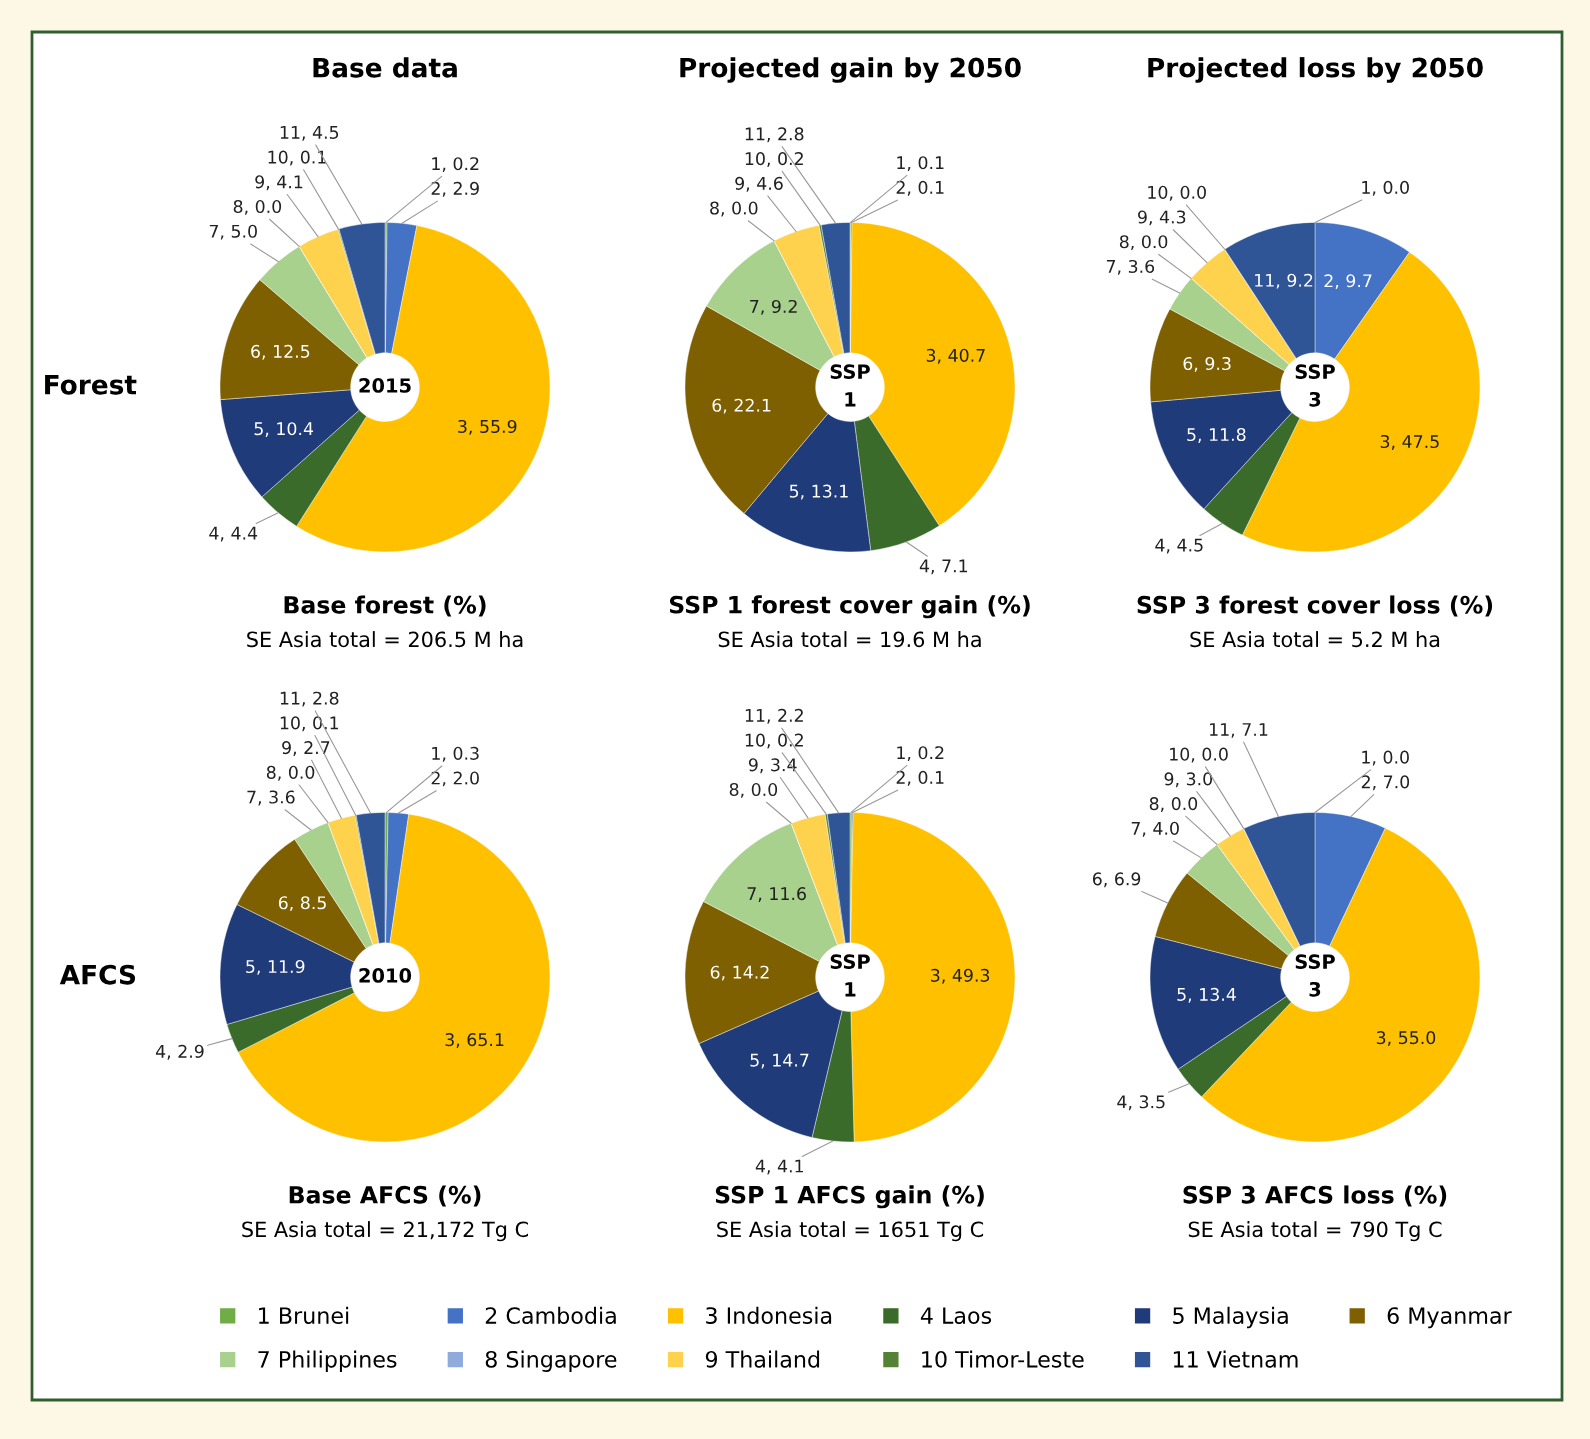 The height and width of the screenshot is (1439, 1590). What do you see at coordinates (455, 779) in the screenshot?
I see `data-label: 2, 2.0` at bounding box center [455, 779].